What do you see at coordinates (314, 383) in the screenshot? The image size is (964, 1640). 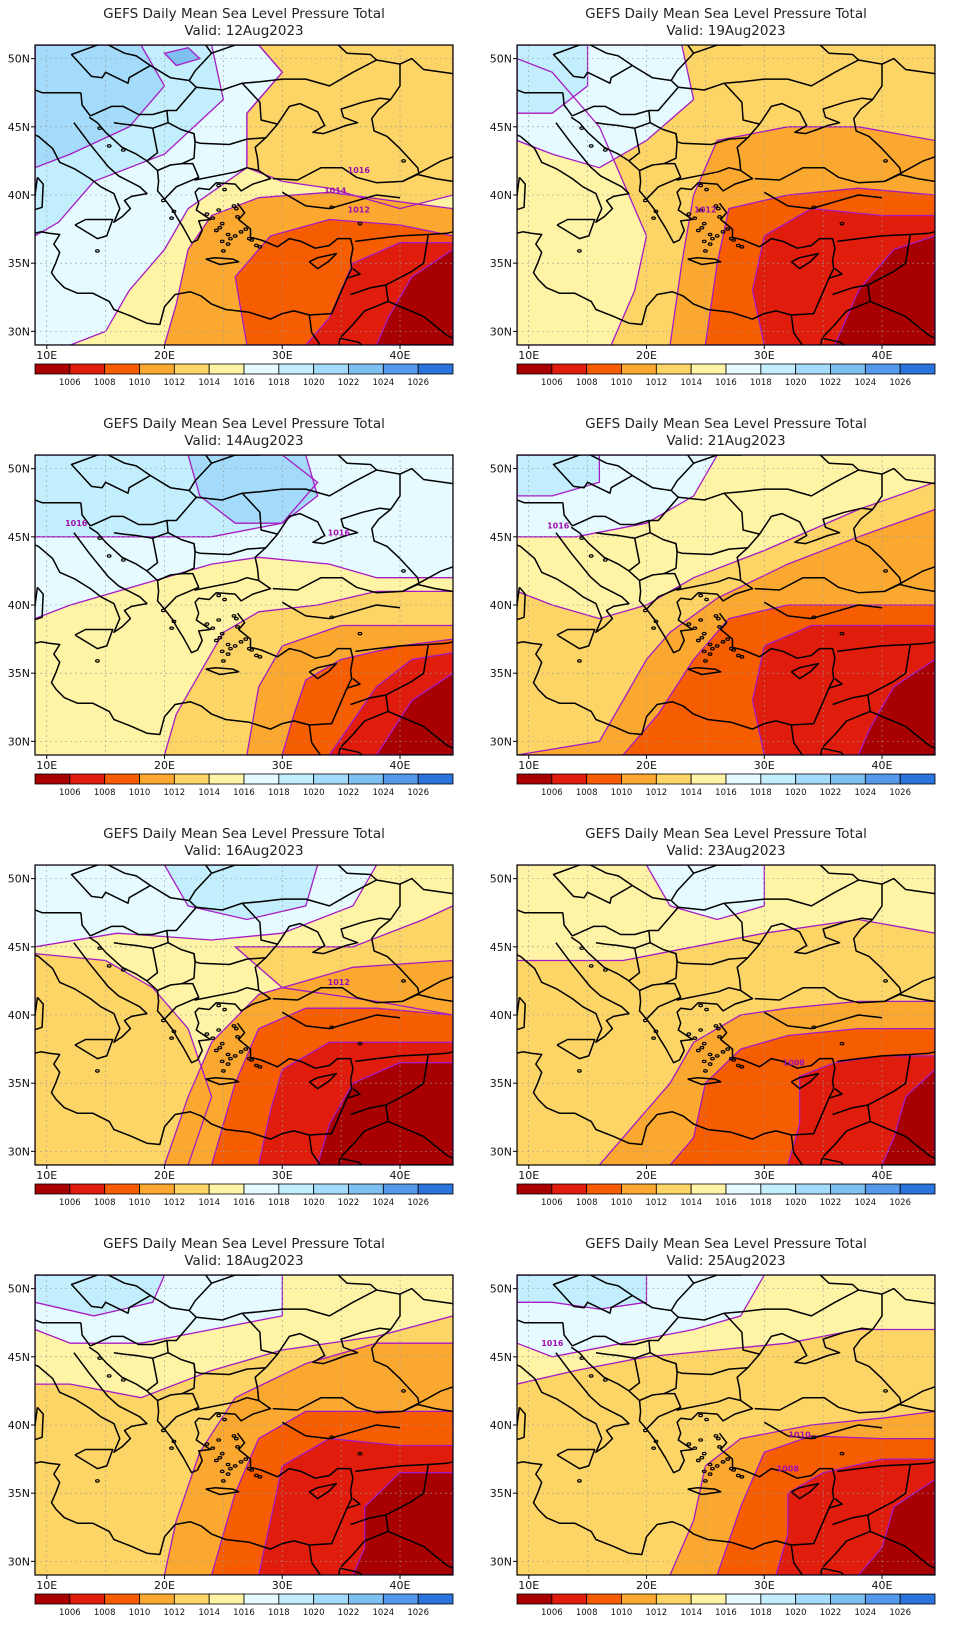 I see `colorbar-label: 1020` at bounding box center [314, 383].